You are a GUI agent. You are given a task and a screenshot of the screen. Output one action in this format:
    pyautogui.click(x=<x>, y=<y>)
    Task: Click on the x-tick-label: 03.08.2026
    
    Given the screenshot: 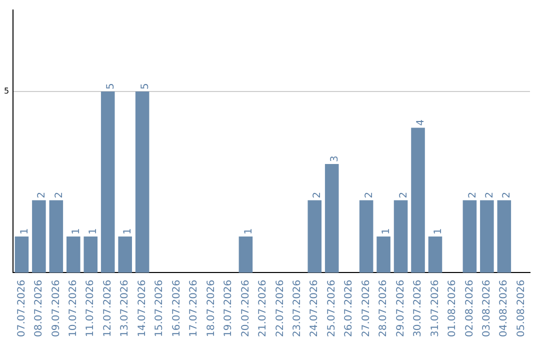 What is the action you would take?
    pyautogui.click(x=487, y=309)
    